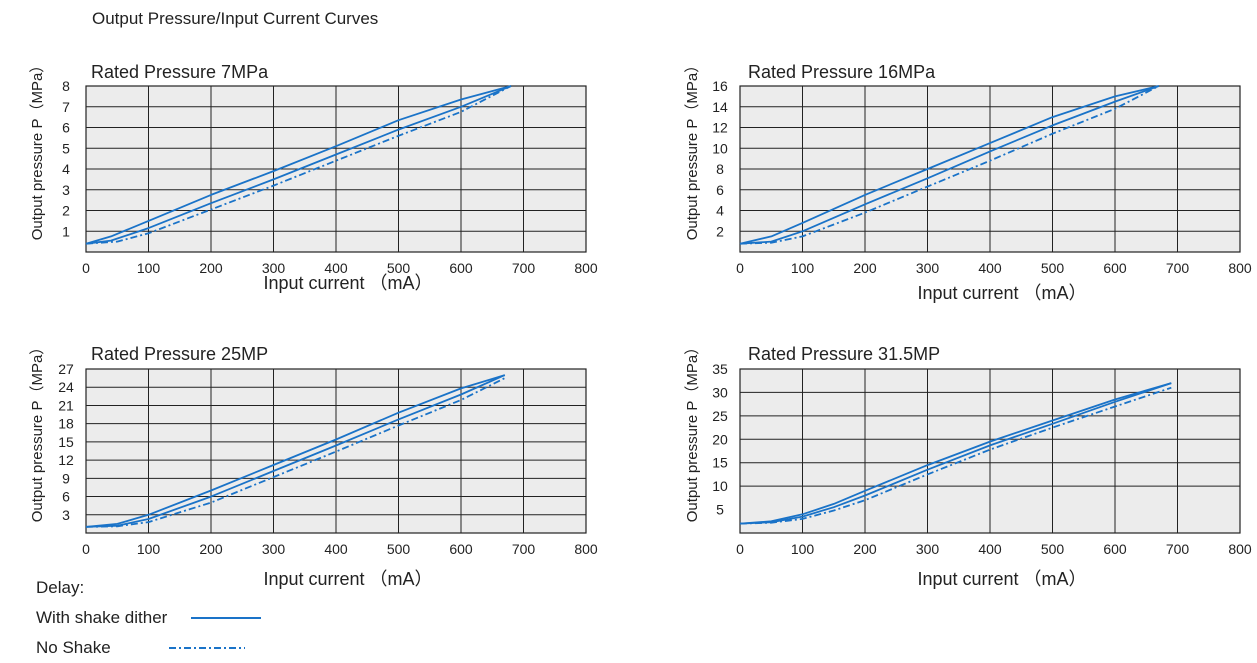  Describe the element at coordinates (179, 354) in the screenshot. I see `chart-title: Rated Pressure 25MP` at that location.